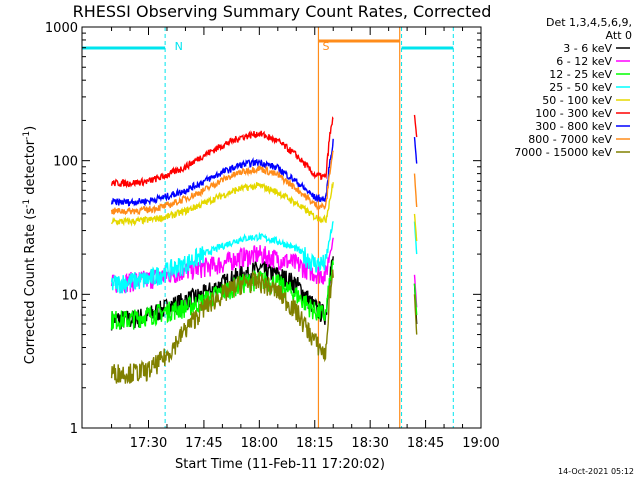 The width and height of the screenshot is (640, 485). What do you see at coordinates (596, 471) in the screenshot?
I see `footer-timestamp: 14-Oct-2021 05:12` at bounding box center [596, 471].